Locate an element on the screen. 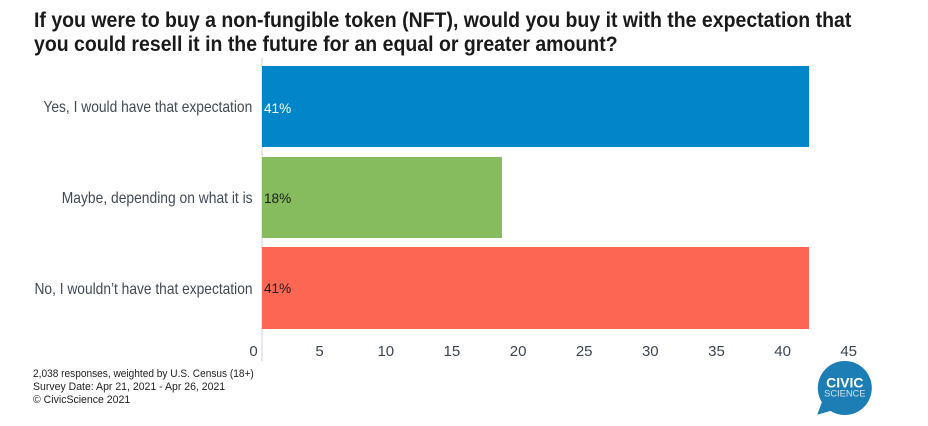  svg-text: SCIENCE is located at coordinates (844, 394).